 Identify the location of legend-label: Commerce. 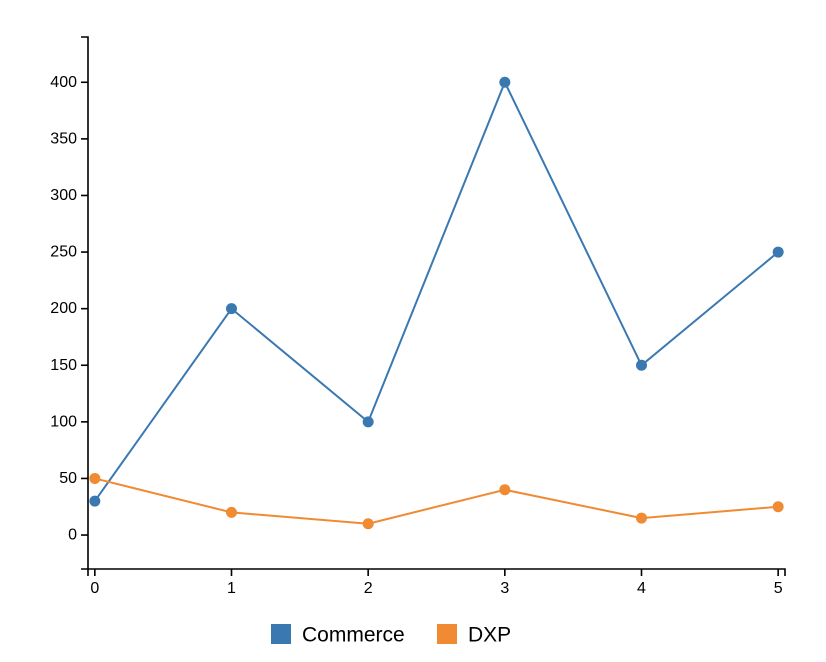
(353, 635).